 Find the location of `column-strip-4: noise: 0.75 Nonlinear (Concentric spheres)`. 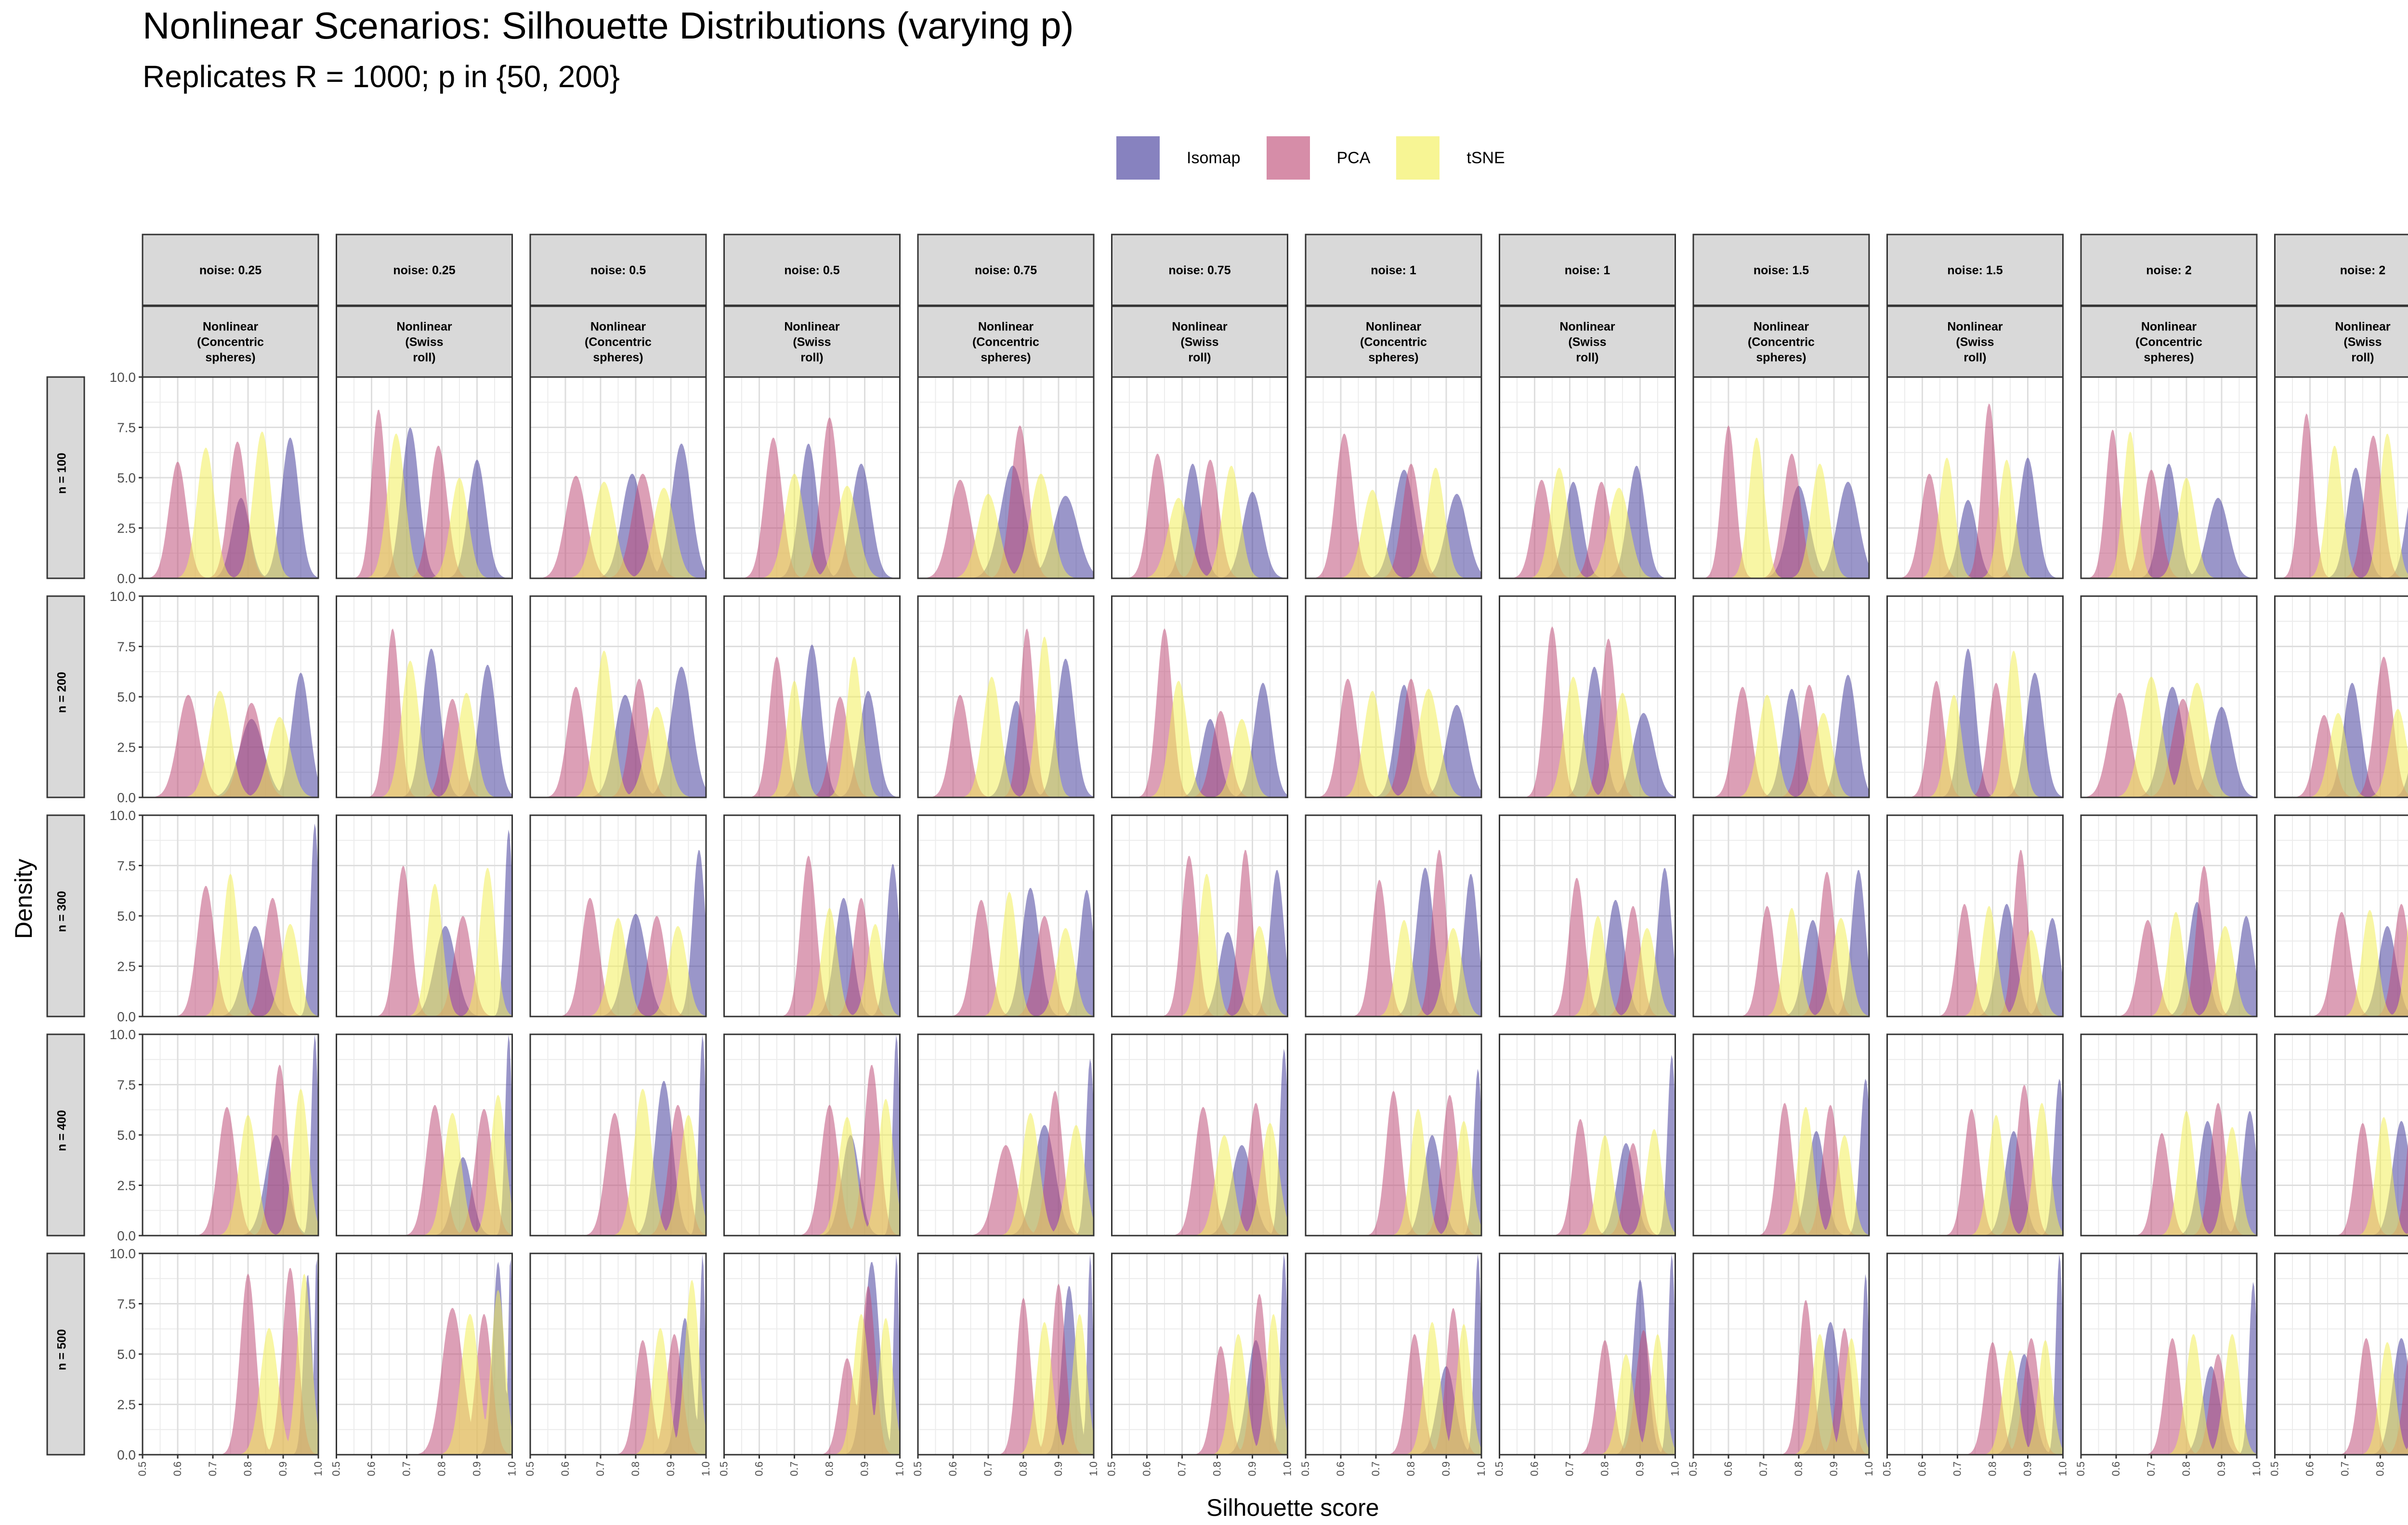

column-strip-4: noise: 0.75 Nonlinear (Concentric spheres) is located at coordinates (1006, 306).